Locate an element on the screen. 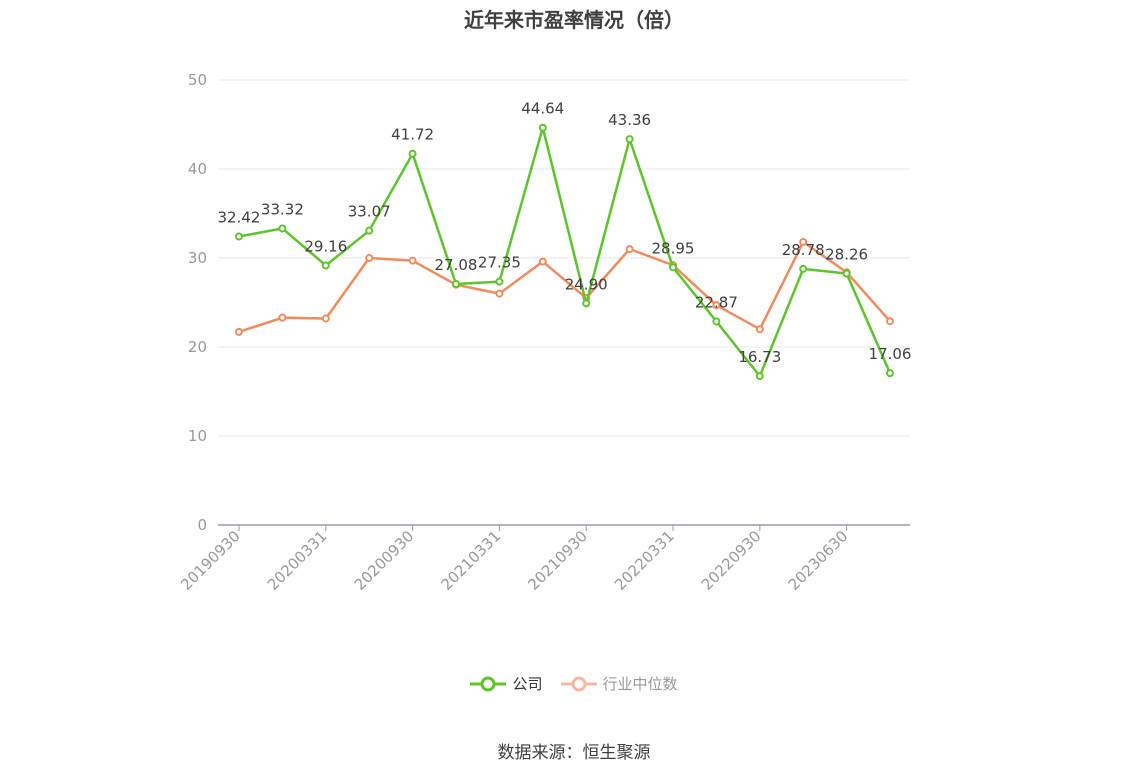  company-data-label: 22.87 is located at coordinates (716, 302).